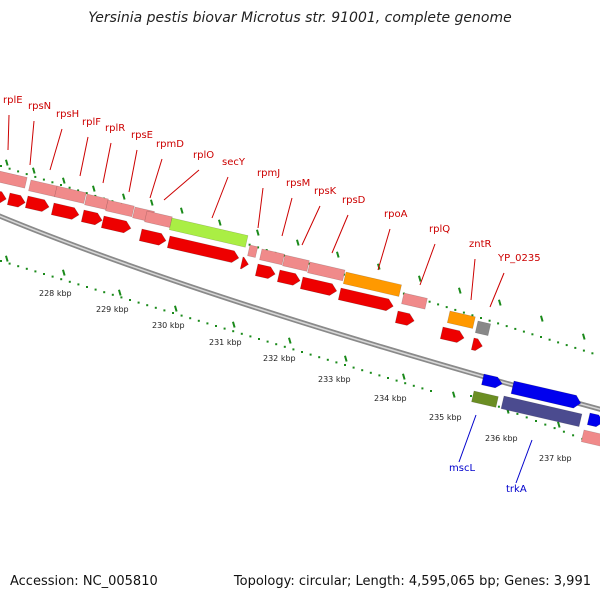 Image resolution: width=600 pixels, height=600 pixels. I want to click on cds-arrow-reverse, so click(492, 381).